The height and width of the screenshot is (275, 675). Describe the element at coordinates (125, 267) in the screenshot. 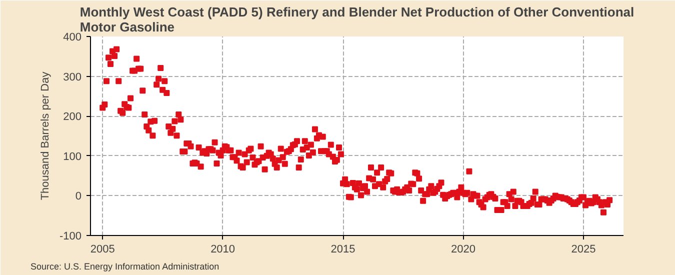

I see `source-note: Source: U.S. Energy Information Administration` at that location.